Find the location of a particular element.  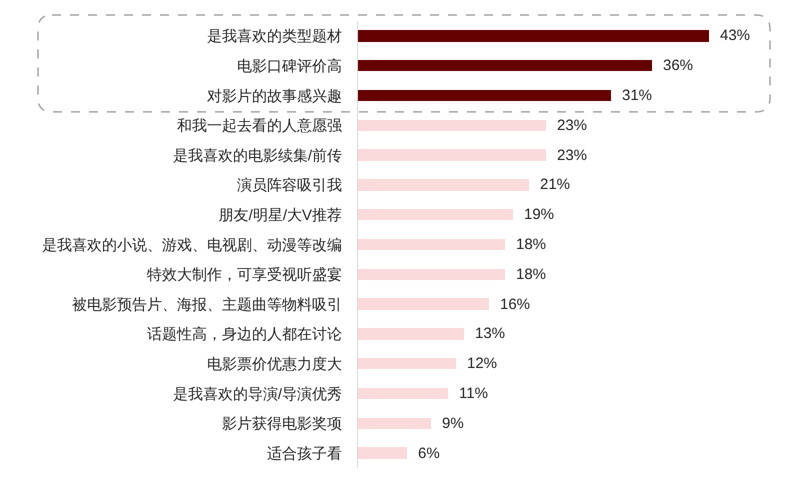

data-label: 12% is located at coordinates (482, 363).